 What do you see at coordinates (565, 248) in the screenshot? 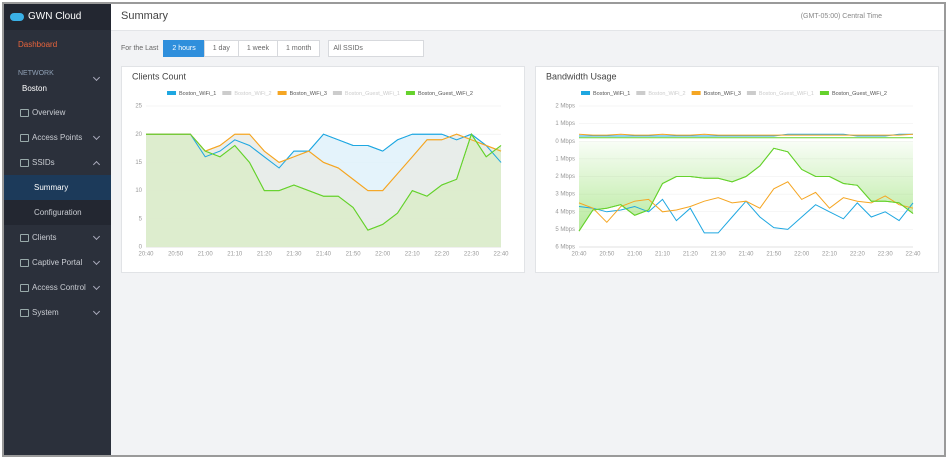
I see `y-tick-label: 6 Mbps` at bounding box center [565, 248].